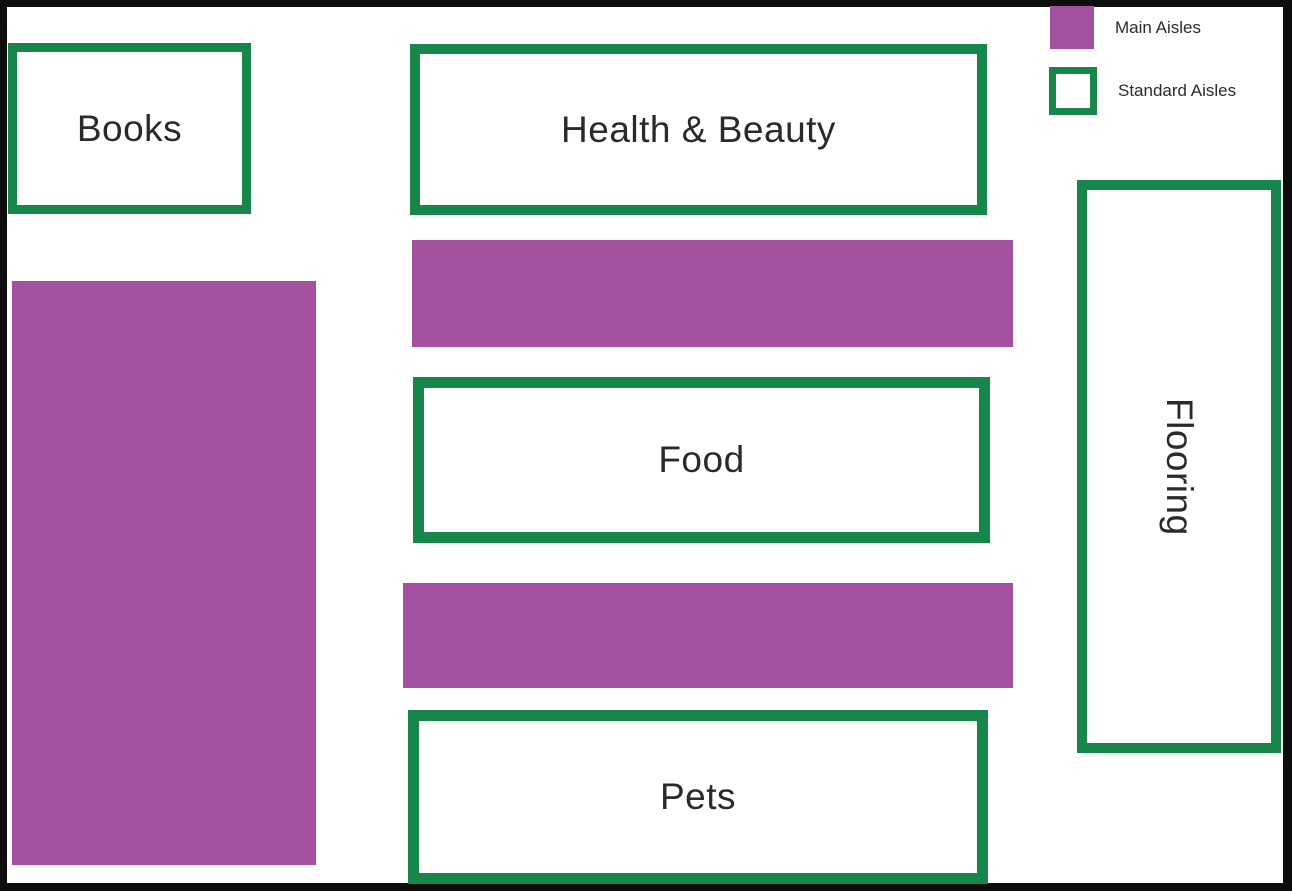  I want to click on aisle-pets-label: Pets, so click(698, 796).